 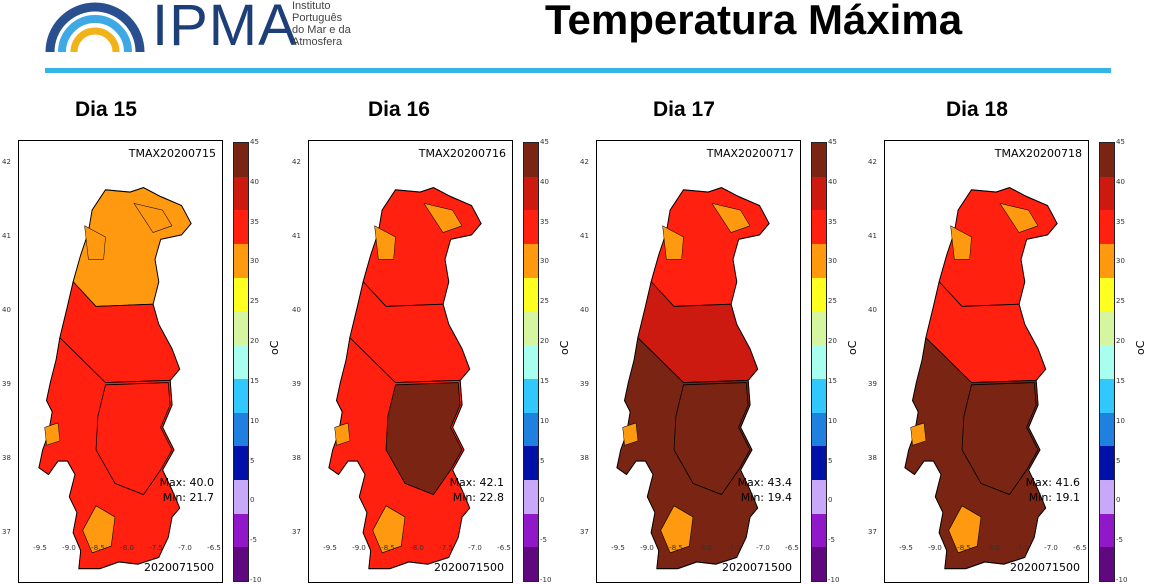 What do you see at coordinates (544, 181) in the screenshot?
I see `colorbar-tick-label: 40` at bounding box center [544, 181].